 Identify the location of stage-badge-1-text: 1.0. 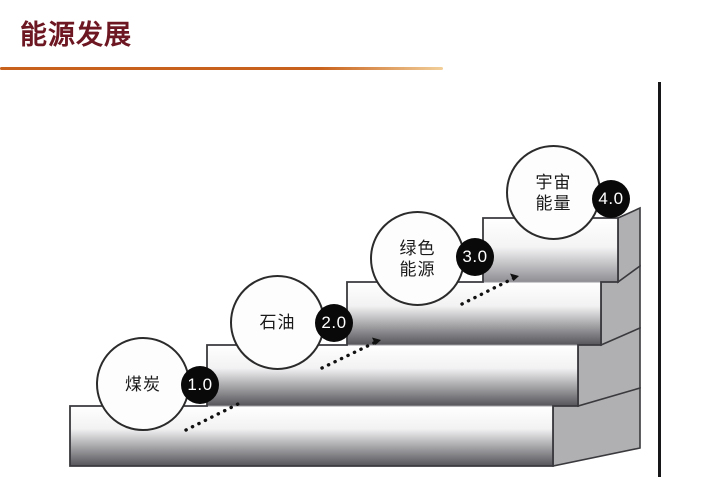
(200, 384).